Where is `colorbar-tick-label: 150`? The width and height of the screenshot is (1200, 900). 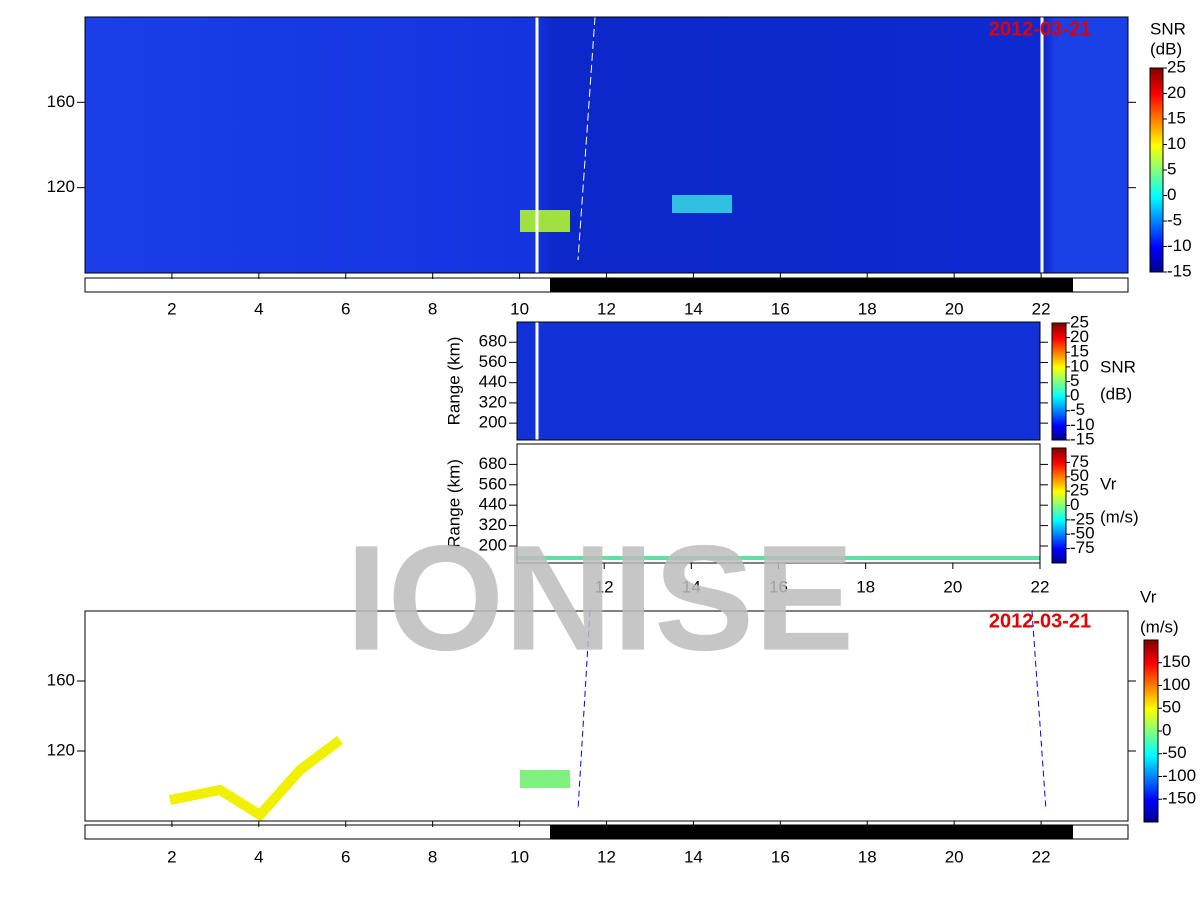
colorbar-tick-label: 150 is located at coordinates (1176, 661).